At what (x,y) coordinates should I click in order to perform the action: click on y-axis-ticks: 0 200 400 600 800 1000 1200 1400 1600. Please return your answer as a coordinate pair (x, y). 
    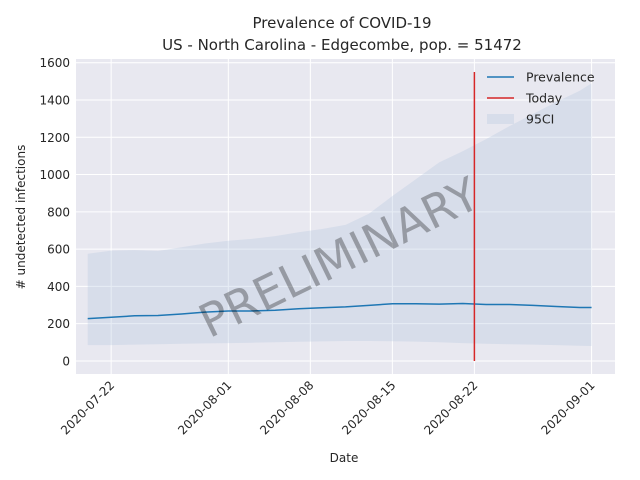
    Looking at the image, I should click on (54, 212).